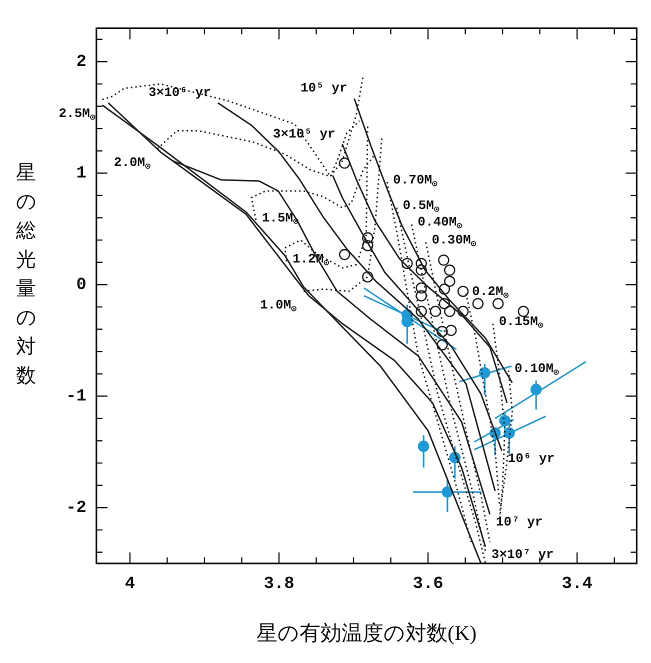  I want to click on y-tick-label: 0, so click(81, 285).